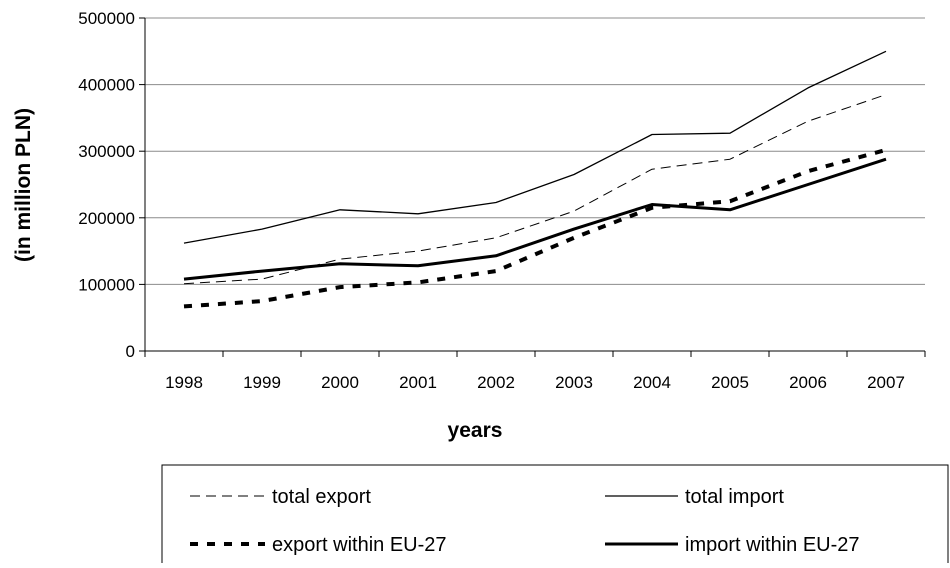 The width and height of the screenshot is (950, 568). I want to click on legend-label-total-export: total export, so click(321, 497).